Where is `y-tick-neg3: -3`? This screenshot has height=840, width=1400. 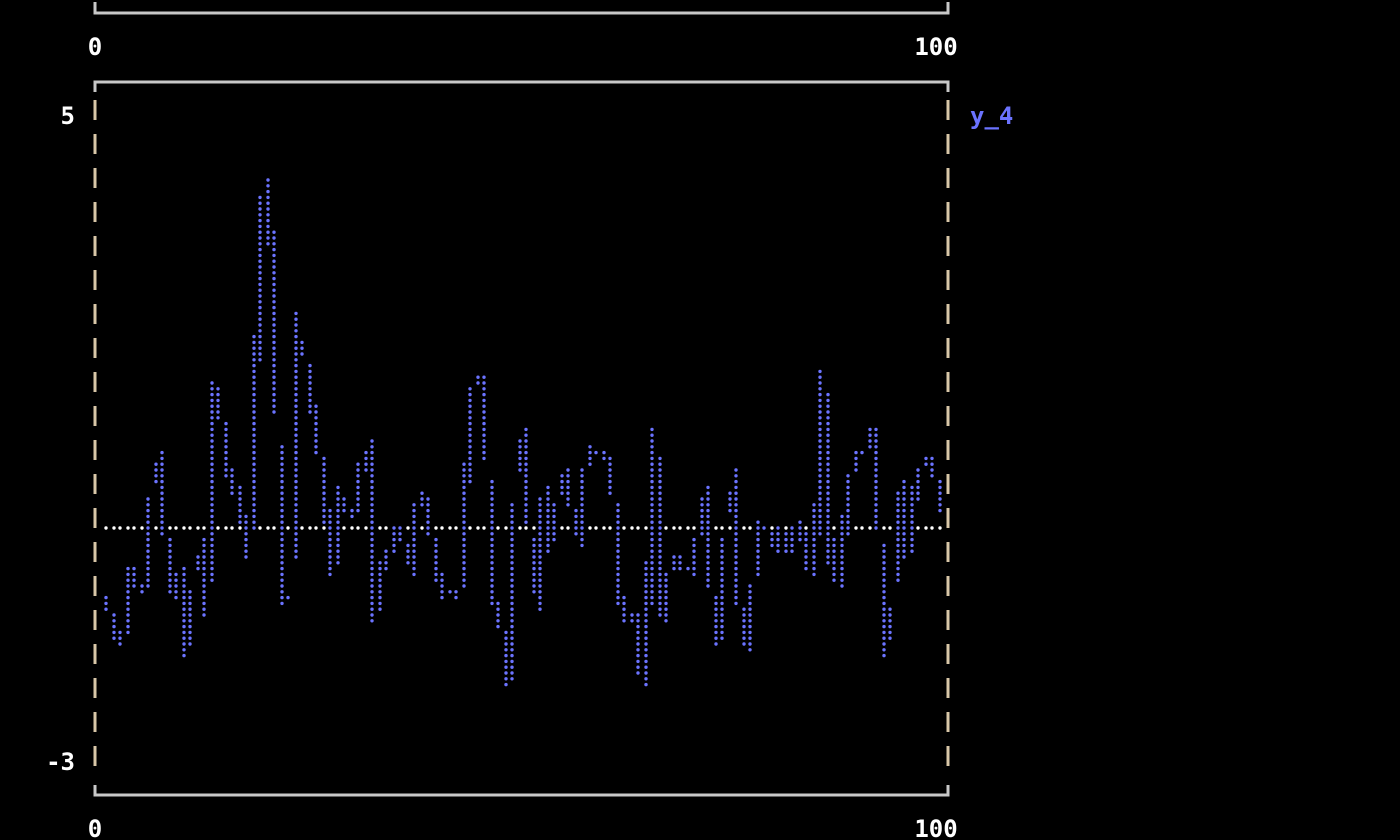 y-tick-neg3: -3 is located at coordinates (60, 762).